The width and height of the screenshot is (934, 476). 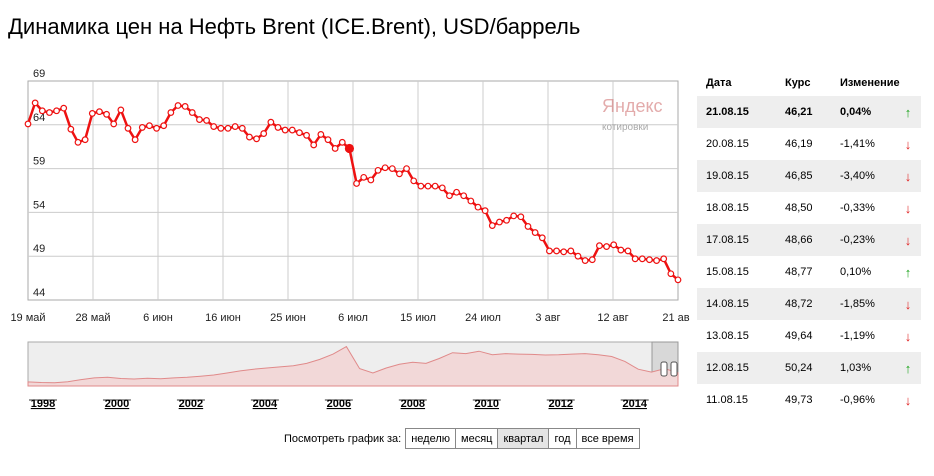 What do you see at coordinates (856, 368) in the screenshot?
I see `cell-change: 1,03%` at bounding box center [856, 368].